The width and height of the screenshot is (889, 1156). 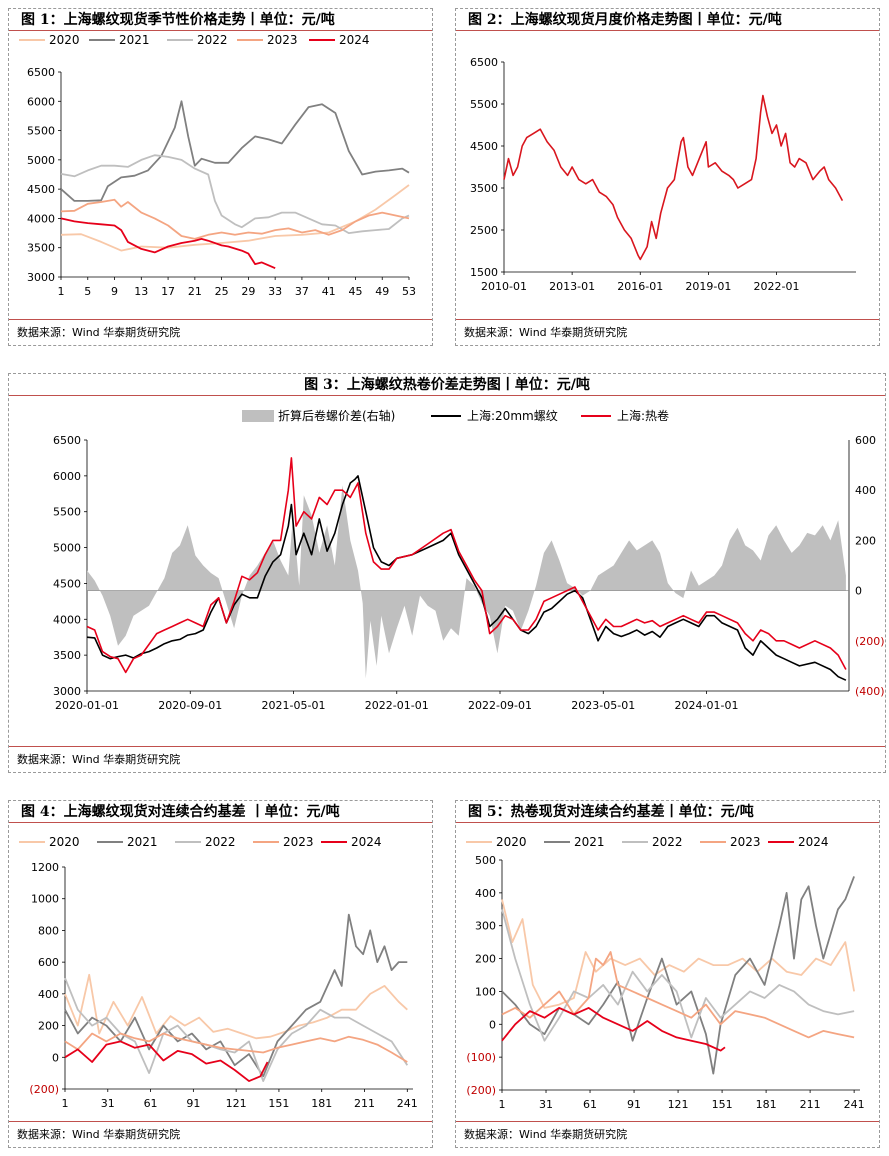 I want to click on y-tick-label: 6000, so click(x=67, y=476).